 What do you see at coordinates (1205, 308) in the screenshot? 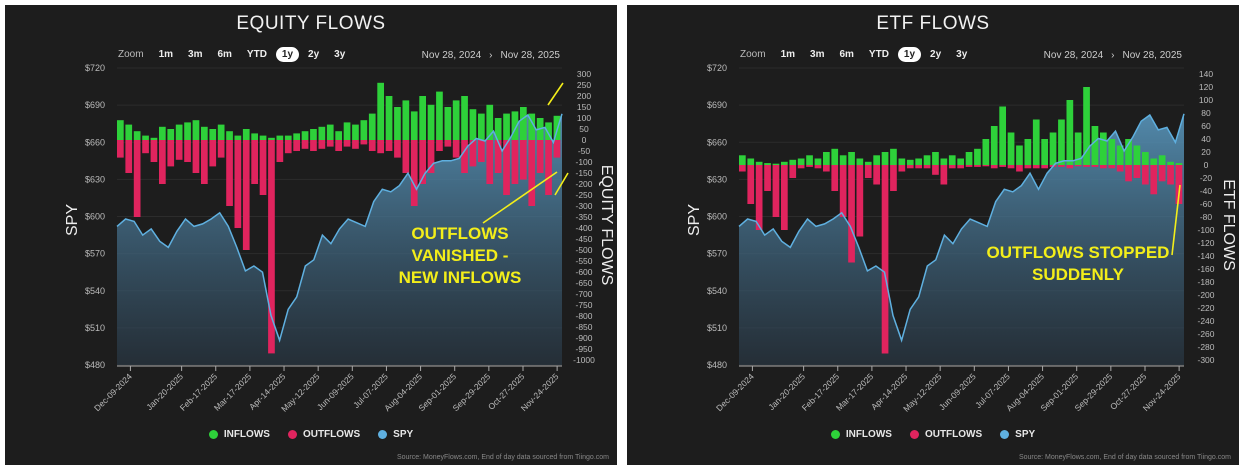
I see `y2-tick-label: -220` at bounding box center [1205, 308].